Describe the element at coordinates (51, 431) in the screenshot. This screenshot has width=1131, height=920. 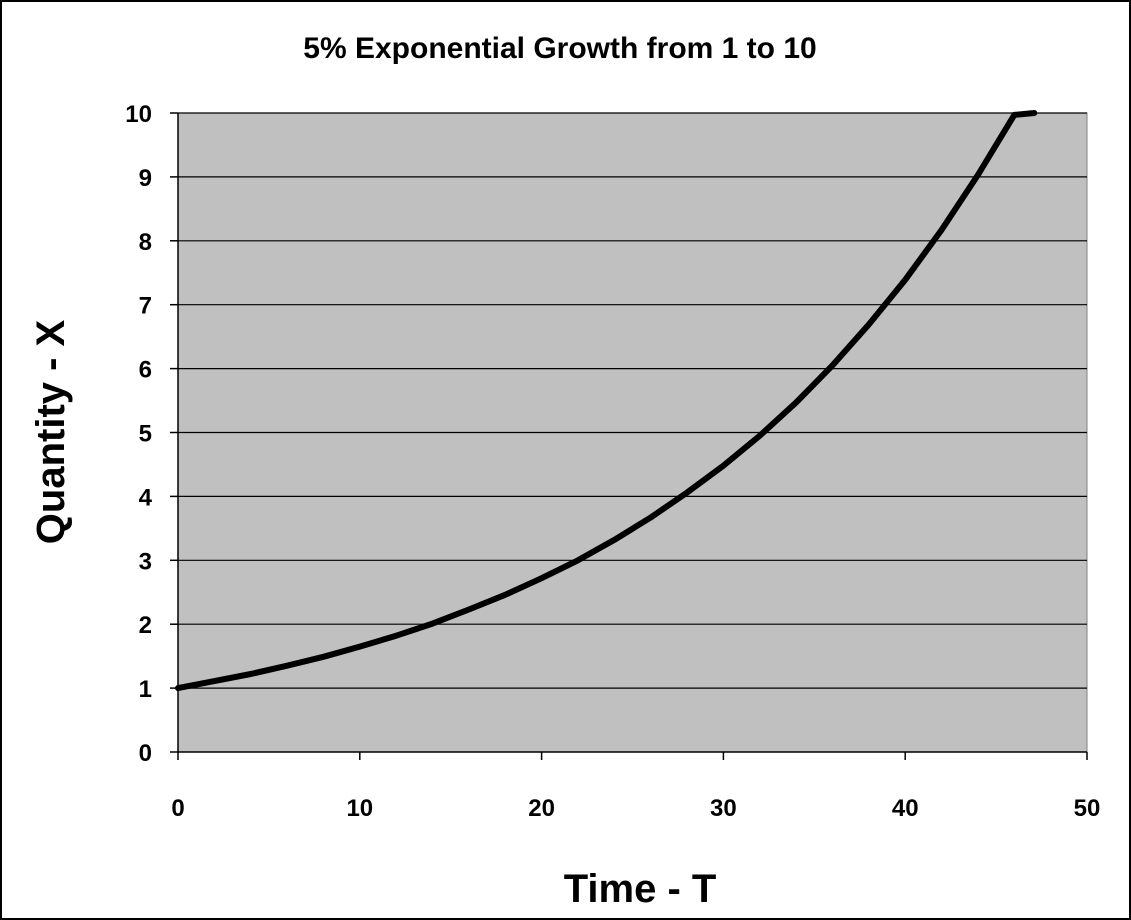
I see `y-axis-label: Quantity - X` at that location.